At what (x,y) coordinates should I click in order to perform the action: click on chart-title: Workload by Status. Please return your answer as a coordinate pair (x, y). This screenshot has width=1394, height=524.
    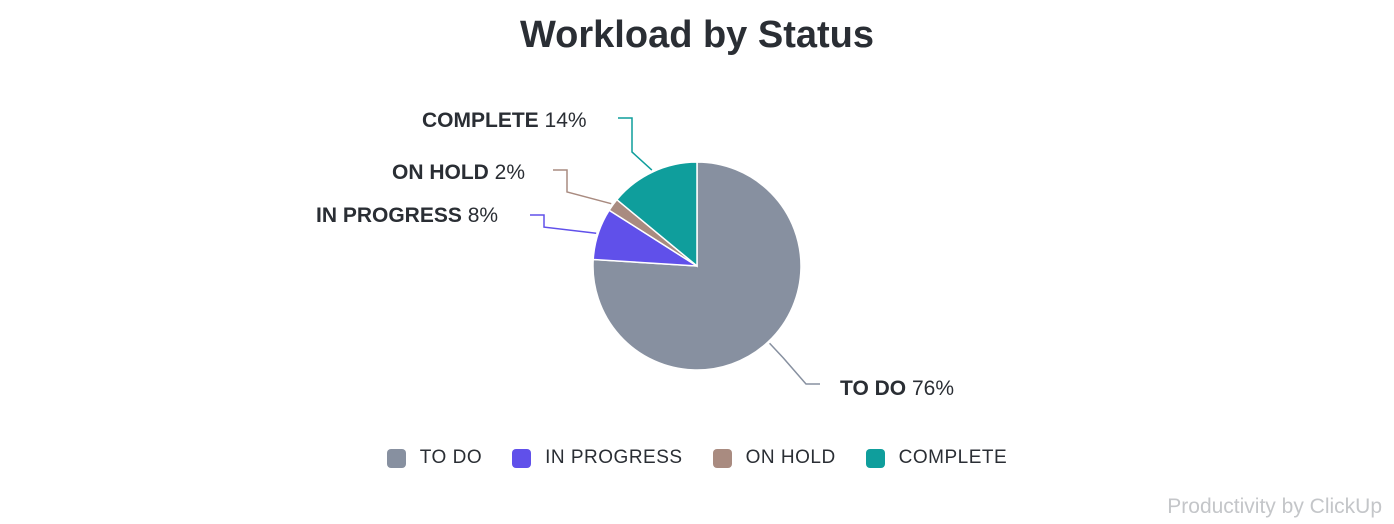
    Looking at the image, I should click on (697, 35).